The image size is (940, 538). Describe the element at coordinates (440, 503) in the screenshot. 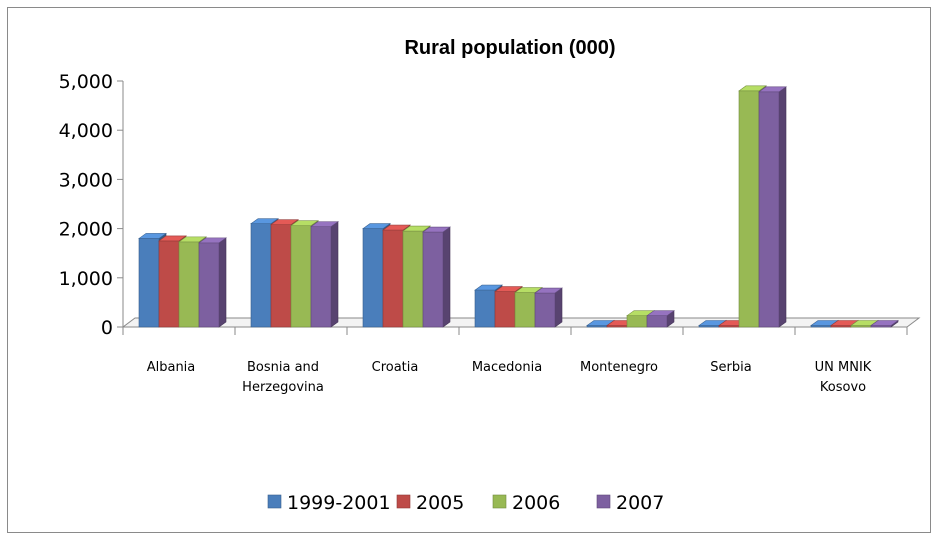

I see `legend-label: 2005` at that location.